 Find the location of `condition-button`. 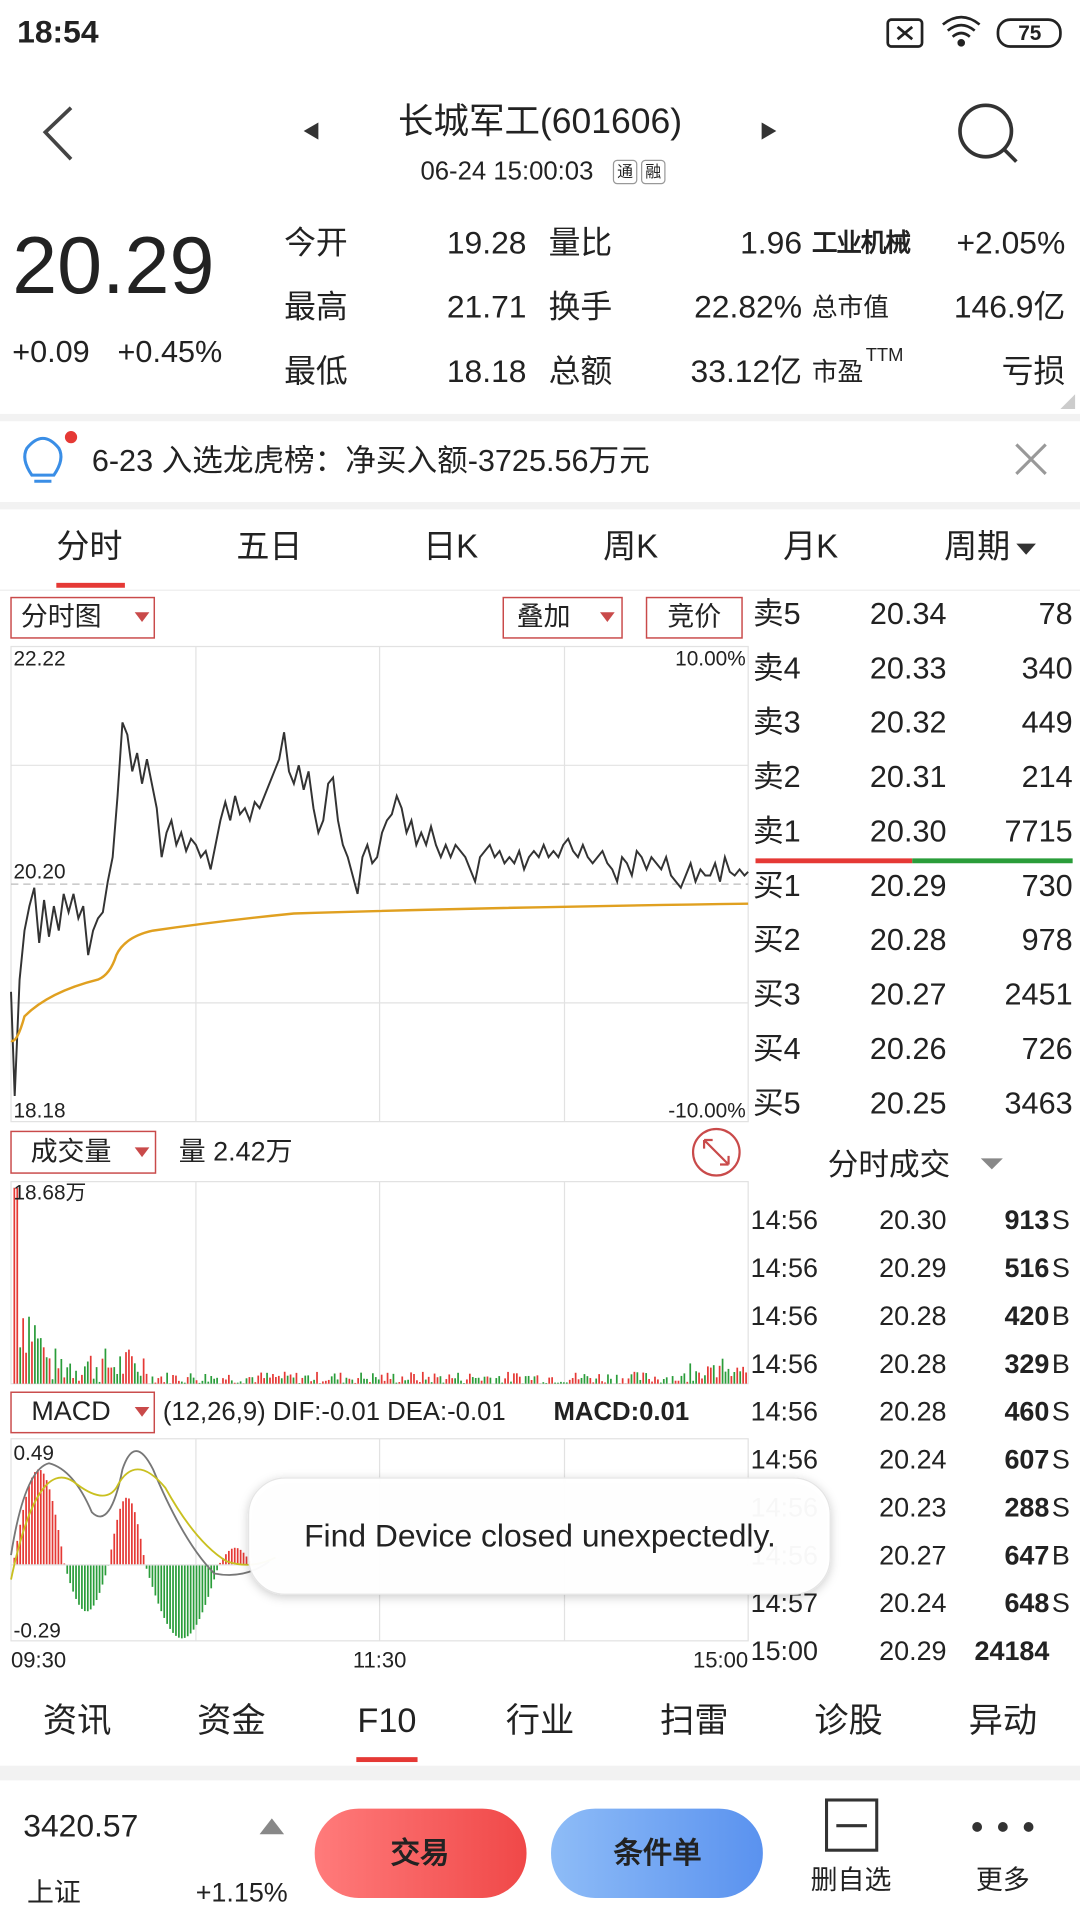

condition-button is located at coordinates (657, 1853).